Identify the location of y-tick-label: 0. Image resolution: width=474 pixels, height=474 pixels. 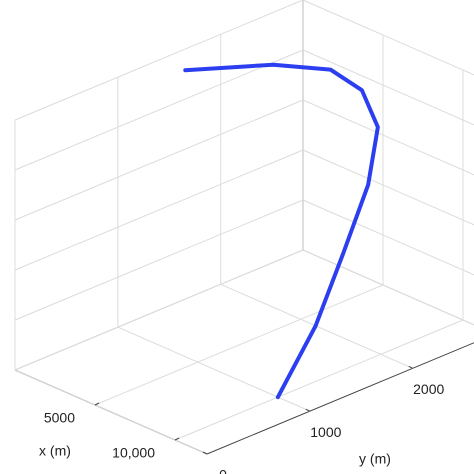
(223, 470).